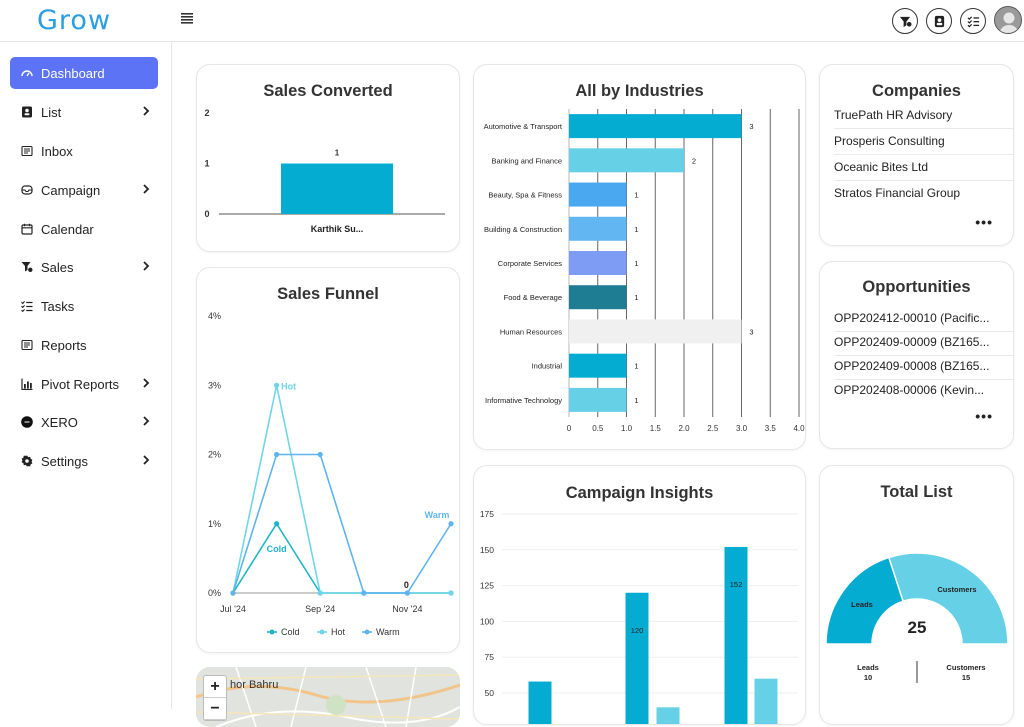 The image size is (1024, 727). Describe the element at coordinates (214, 385) in the screenshot. I see `y-tick-label: 3%` at that location.